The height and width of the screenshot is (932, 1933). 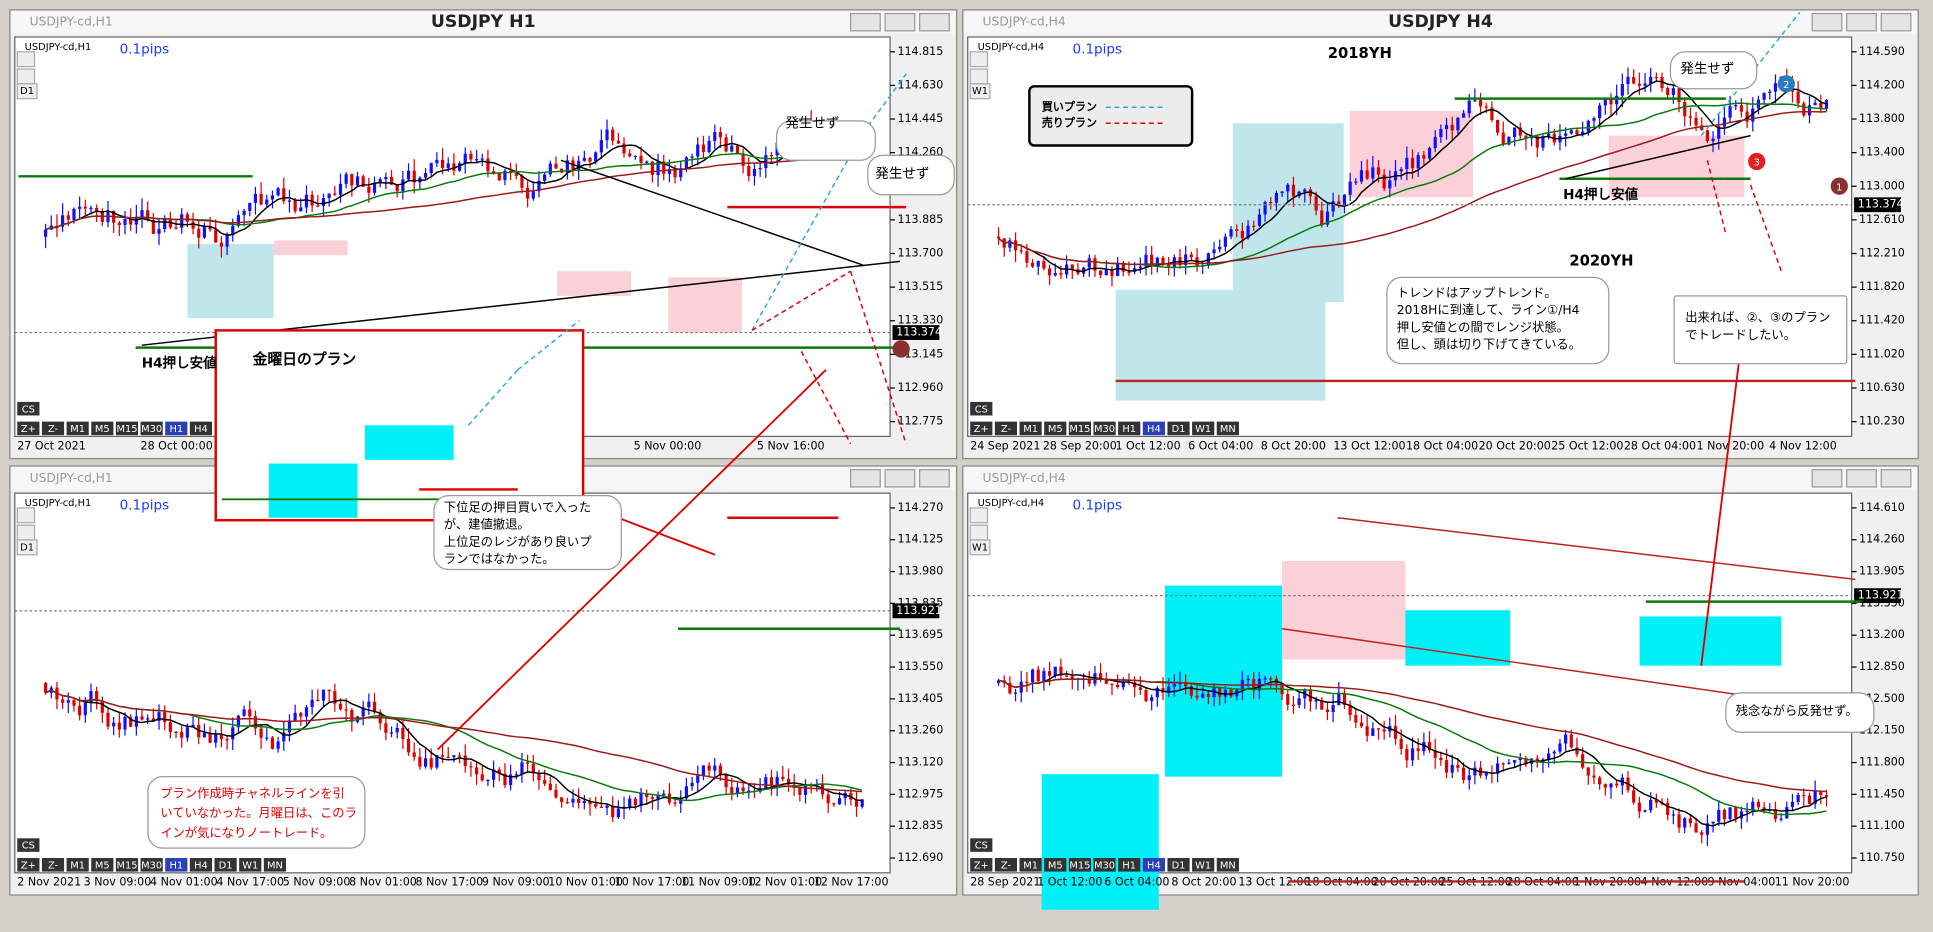 I want to click on annotation-text: インが気になりノートレード。, so click(x=246, y=832).